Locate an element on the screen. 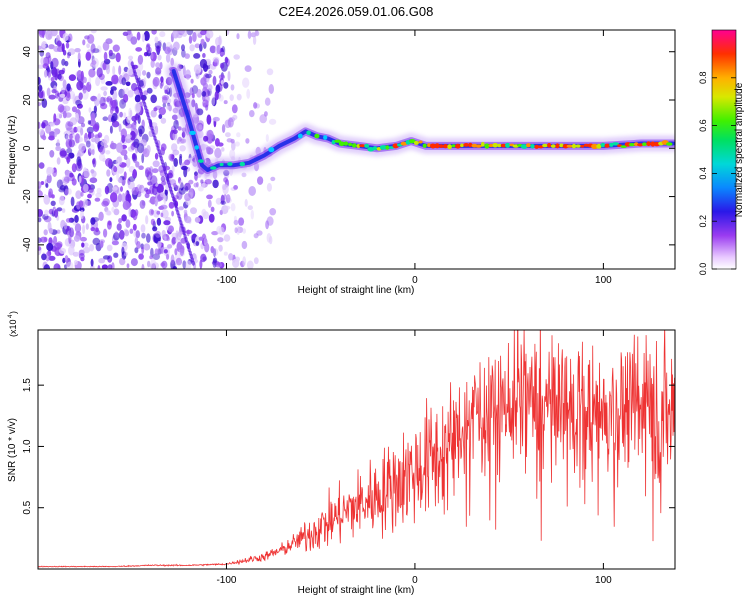  colorbar-tick-label: 0.0 is located at coordinates (703, 269).